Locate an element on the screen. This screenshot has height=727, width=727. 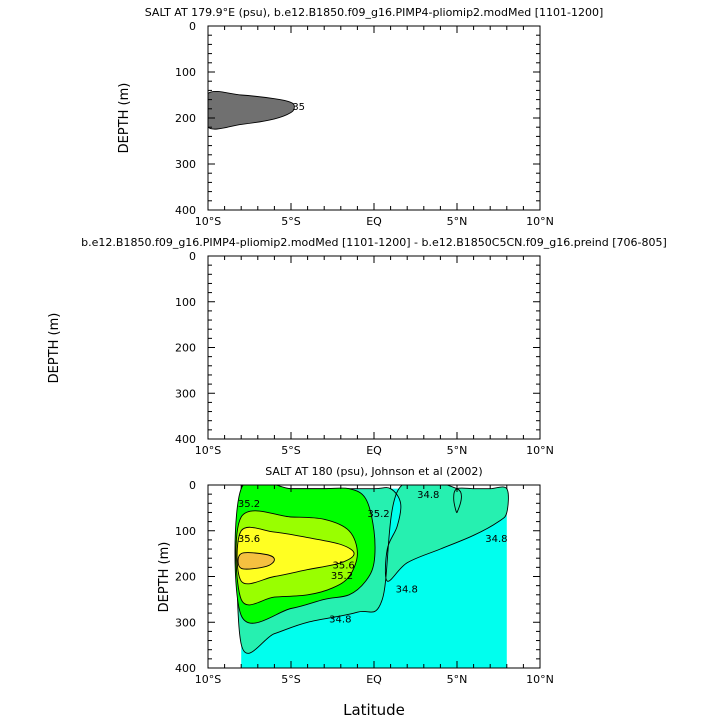
panel3-ytick-label: 400 is located at coordinates (185, 668).